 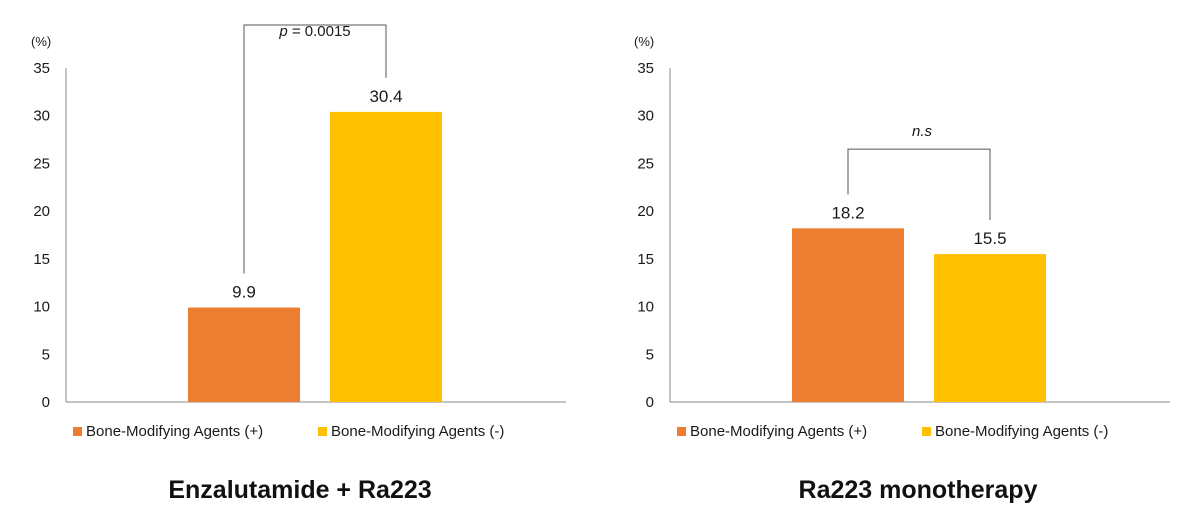 I want to click on significance-label: n.s, so click(x=922, y=131).